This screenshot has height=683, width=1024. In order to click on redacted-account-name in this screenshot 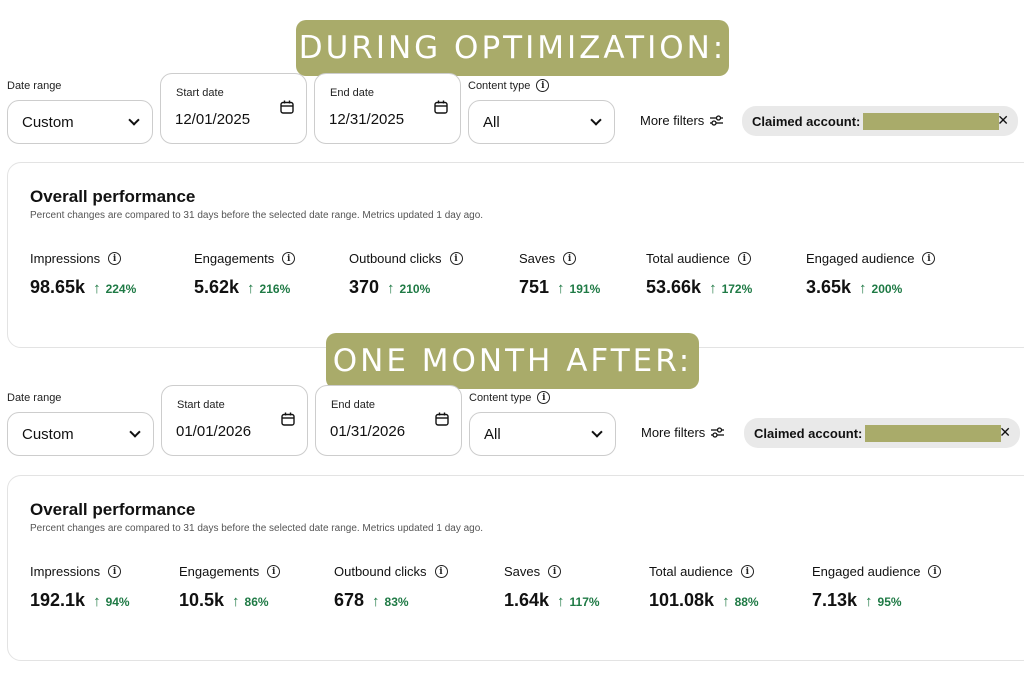, I will do `click(933, 433)`.